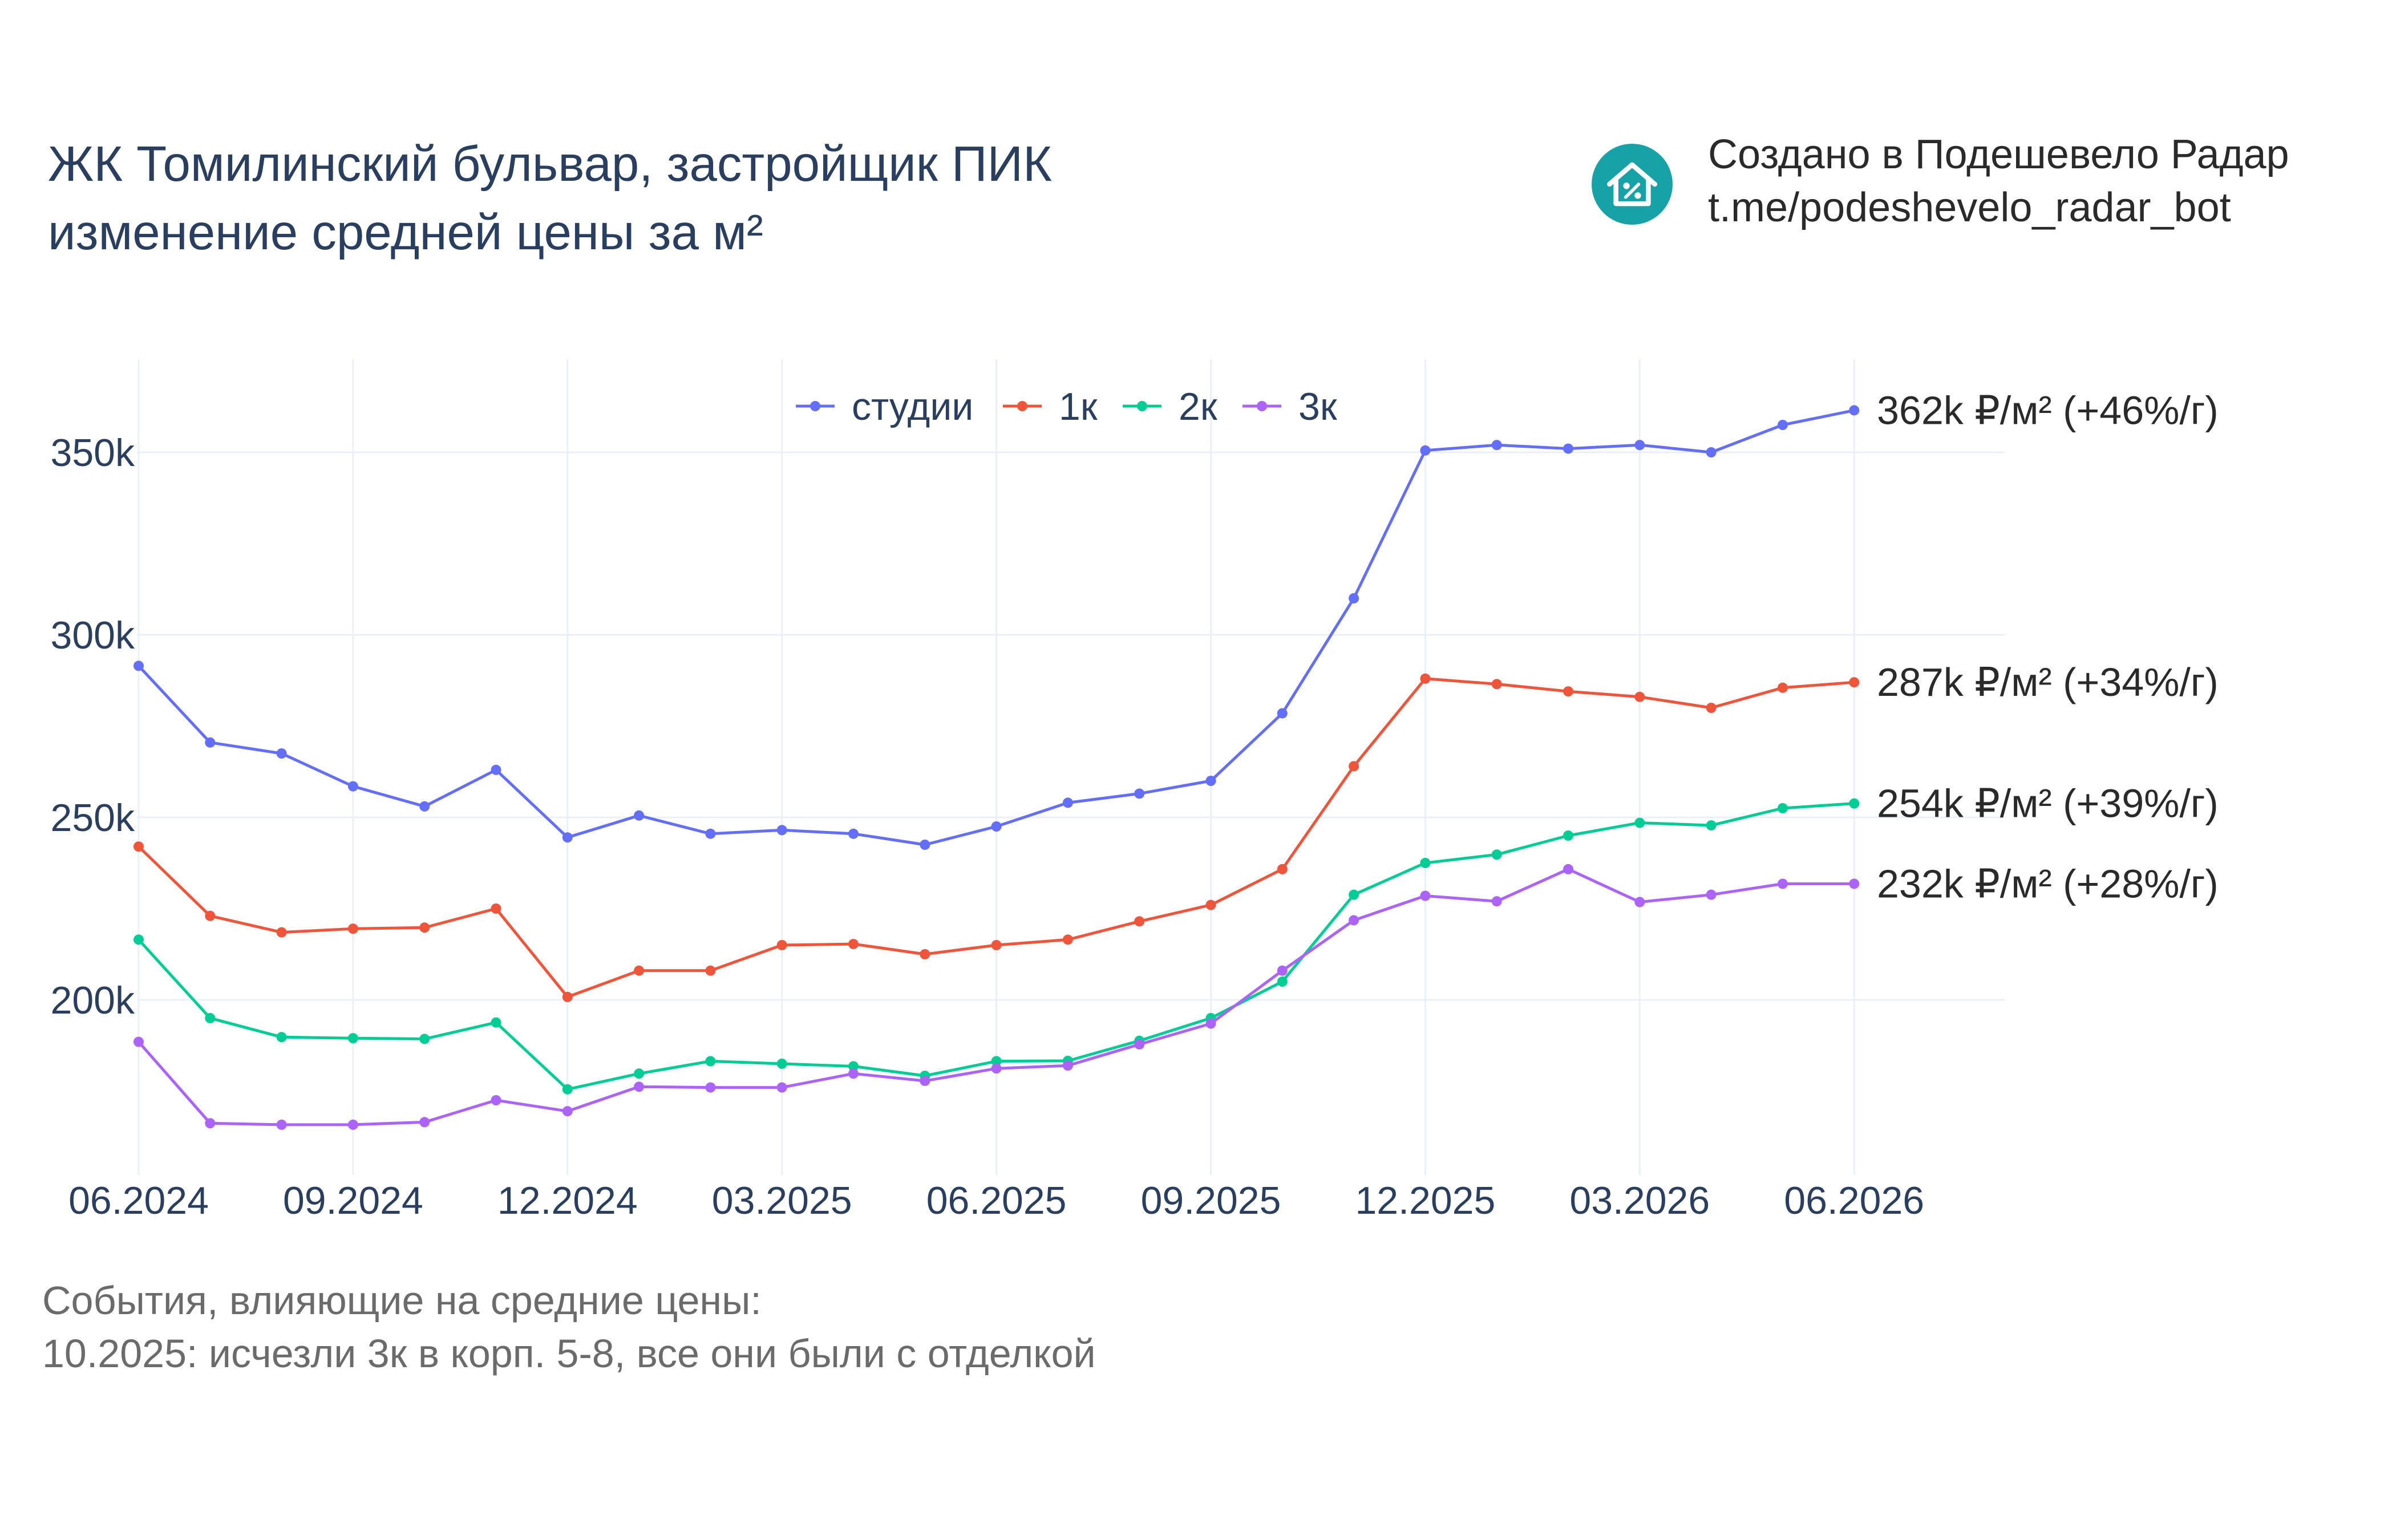 This screenshot has height=1540, width=2396. I want to click on x-tick-label: 06.2025, so click(996, 1201).